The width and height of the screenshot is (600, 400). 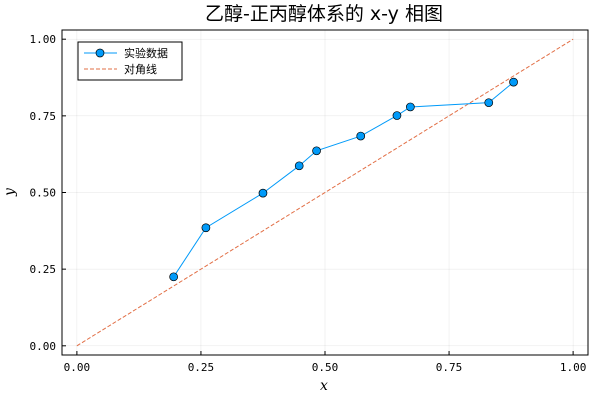 I want to click on y-tick-label: 1.00, so click(x=43, y=39).